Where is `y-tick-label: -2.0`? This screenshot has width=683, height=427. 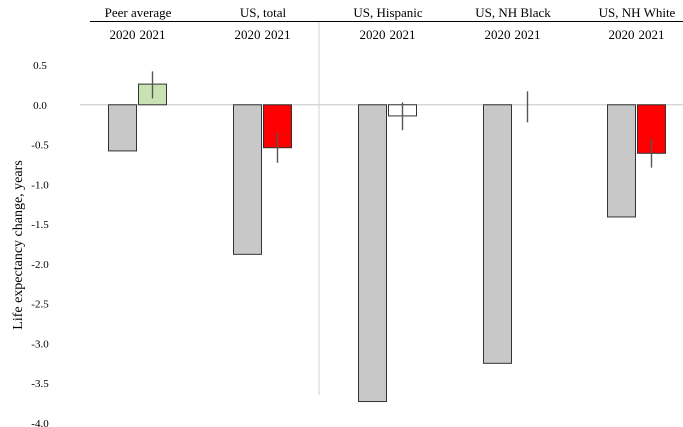
y-tick-label: -2.0 is located at coordinates (40, 265).